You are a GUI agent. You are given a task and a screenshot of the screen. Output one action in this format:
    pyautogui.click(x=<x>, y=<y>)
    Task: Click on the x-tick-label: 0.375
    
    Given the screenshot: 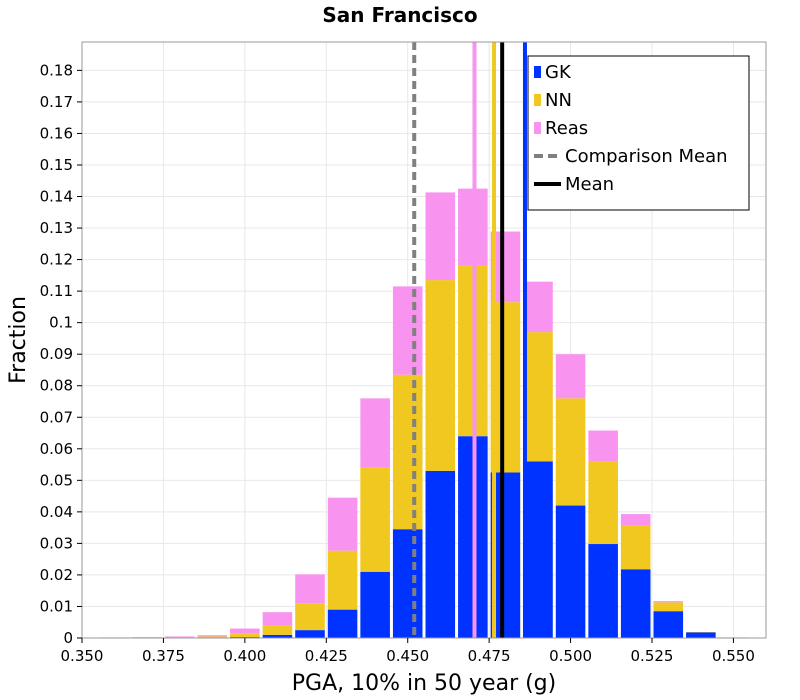 What is the action you would take?
    pyautogui.click(x=163, y=656)
    